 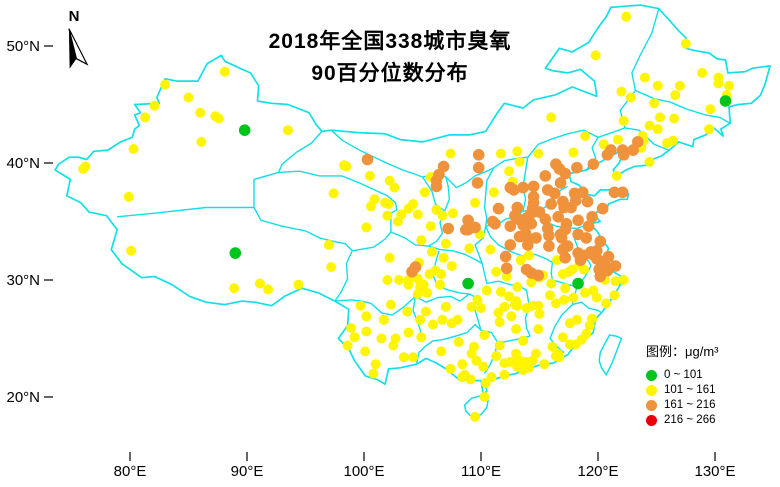 I want to click on green-dot-icon, so click(x=651, y=375).